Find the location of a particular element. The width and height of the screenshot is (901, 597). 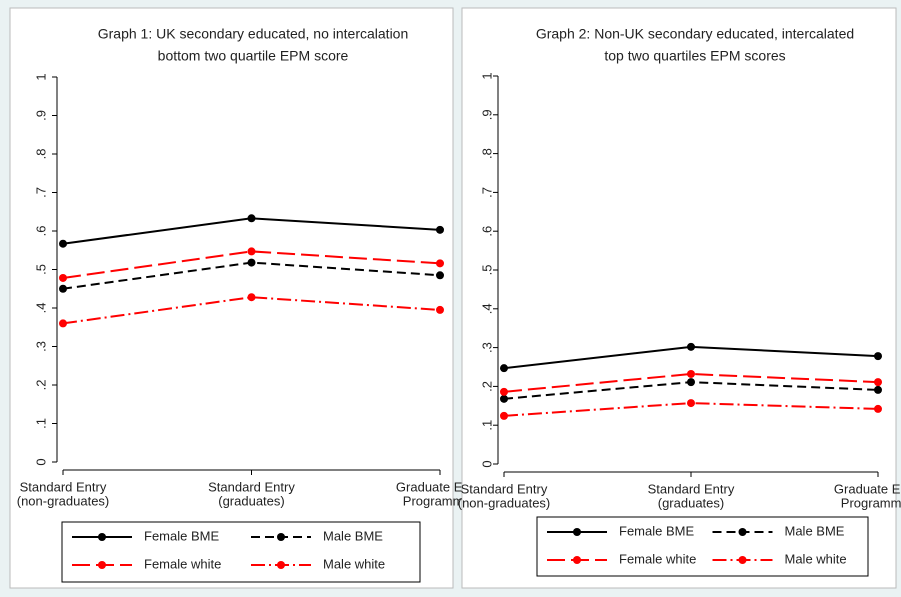

chart-title: bottom two quartile EPM score is located at coordinates (253, 56).